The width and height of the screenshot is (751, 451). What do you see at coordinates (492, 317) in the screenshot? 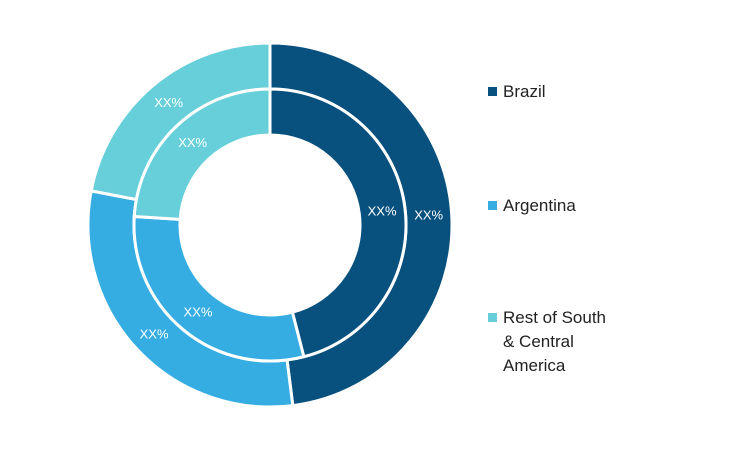
I see `legend-swatch-rest-of-south-central-america` at bounding box center [492, 317].